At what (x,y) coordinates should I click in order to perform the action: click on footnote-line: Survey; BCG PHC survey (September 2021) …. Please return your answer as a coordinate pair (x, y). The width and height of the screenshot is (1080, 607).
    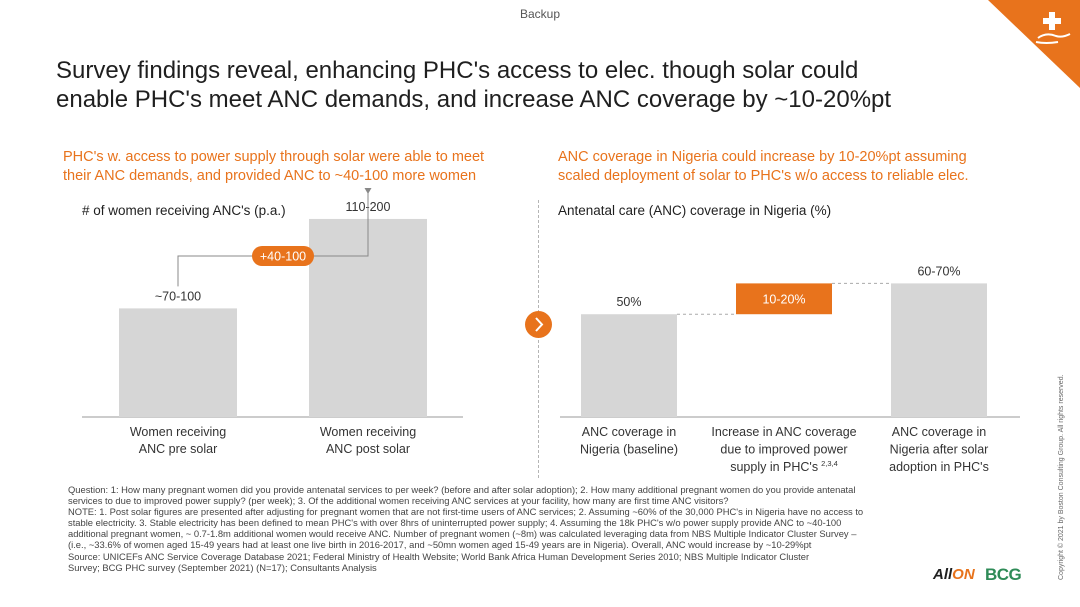
    Looking at the image, I should click on (222, 567).